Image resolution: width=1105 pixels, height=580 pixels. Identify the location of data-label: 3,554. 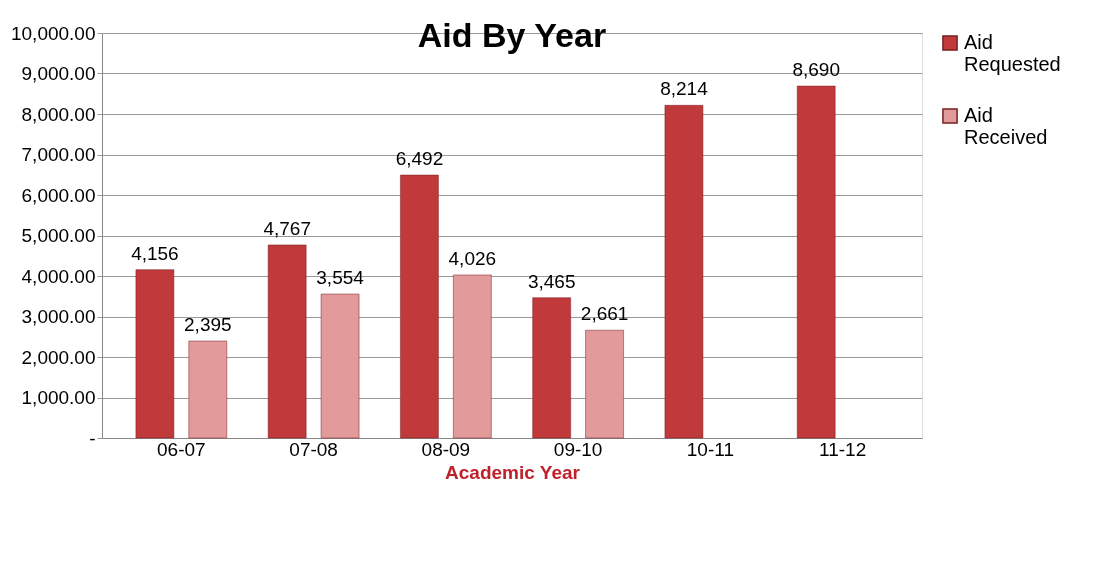
(340, 278).